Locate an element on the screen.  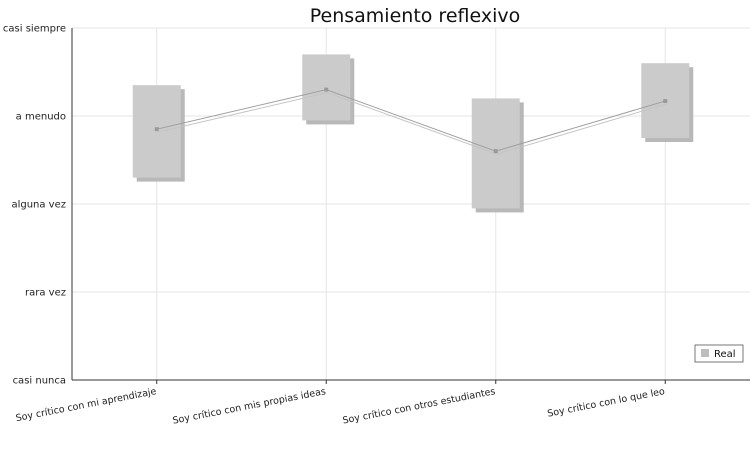
y-tick-label: casi nunca is located at coordinates (39, 381).